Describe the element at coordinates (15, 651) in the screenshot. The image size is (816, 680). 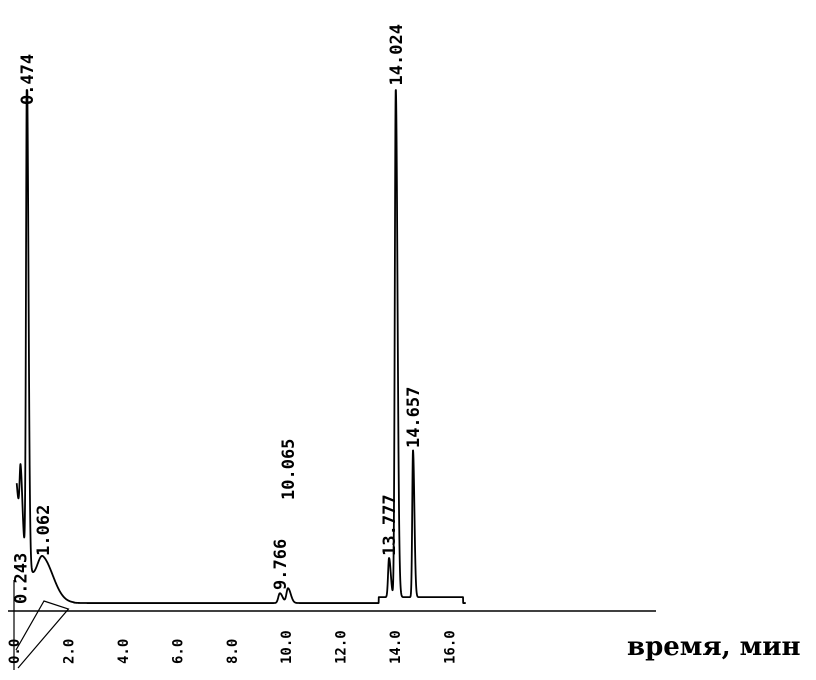
I see `x-tick-label: 0.0` at that location.